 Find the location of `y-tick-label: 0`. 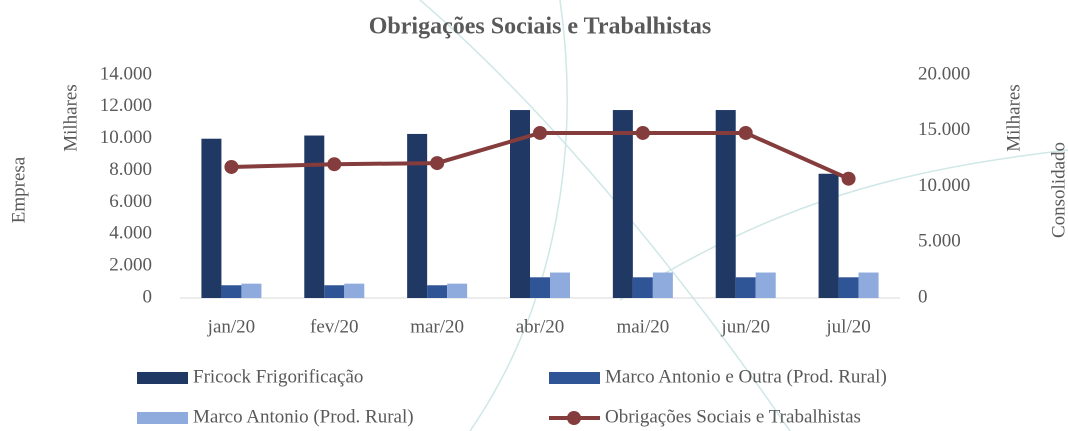

y-tick-label: 0 is located at coordinates (148, 296).